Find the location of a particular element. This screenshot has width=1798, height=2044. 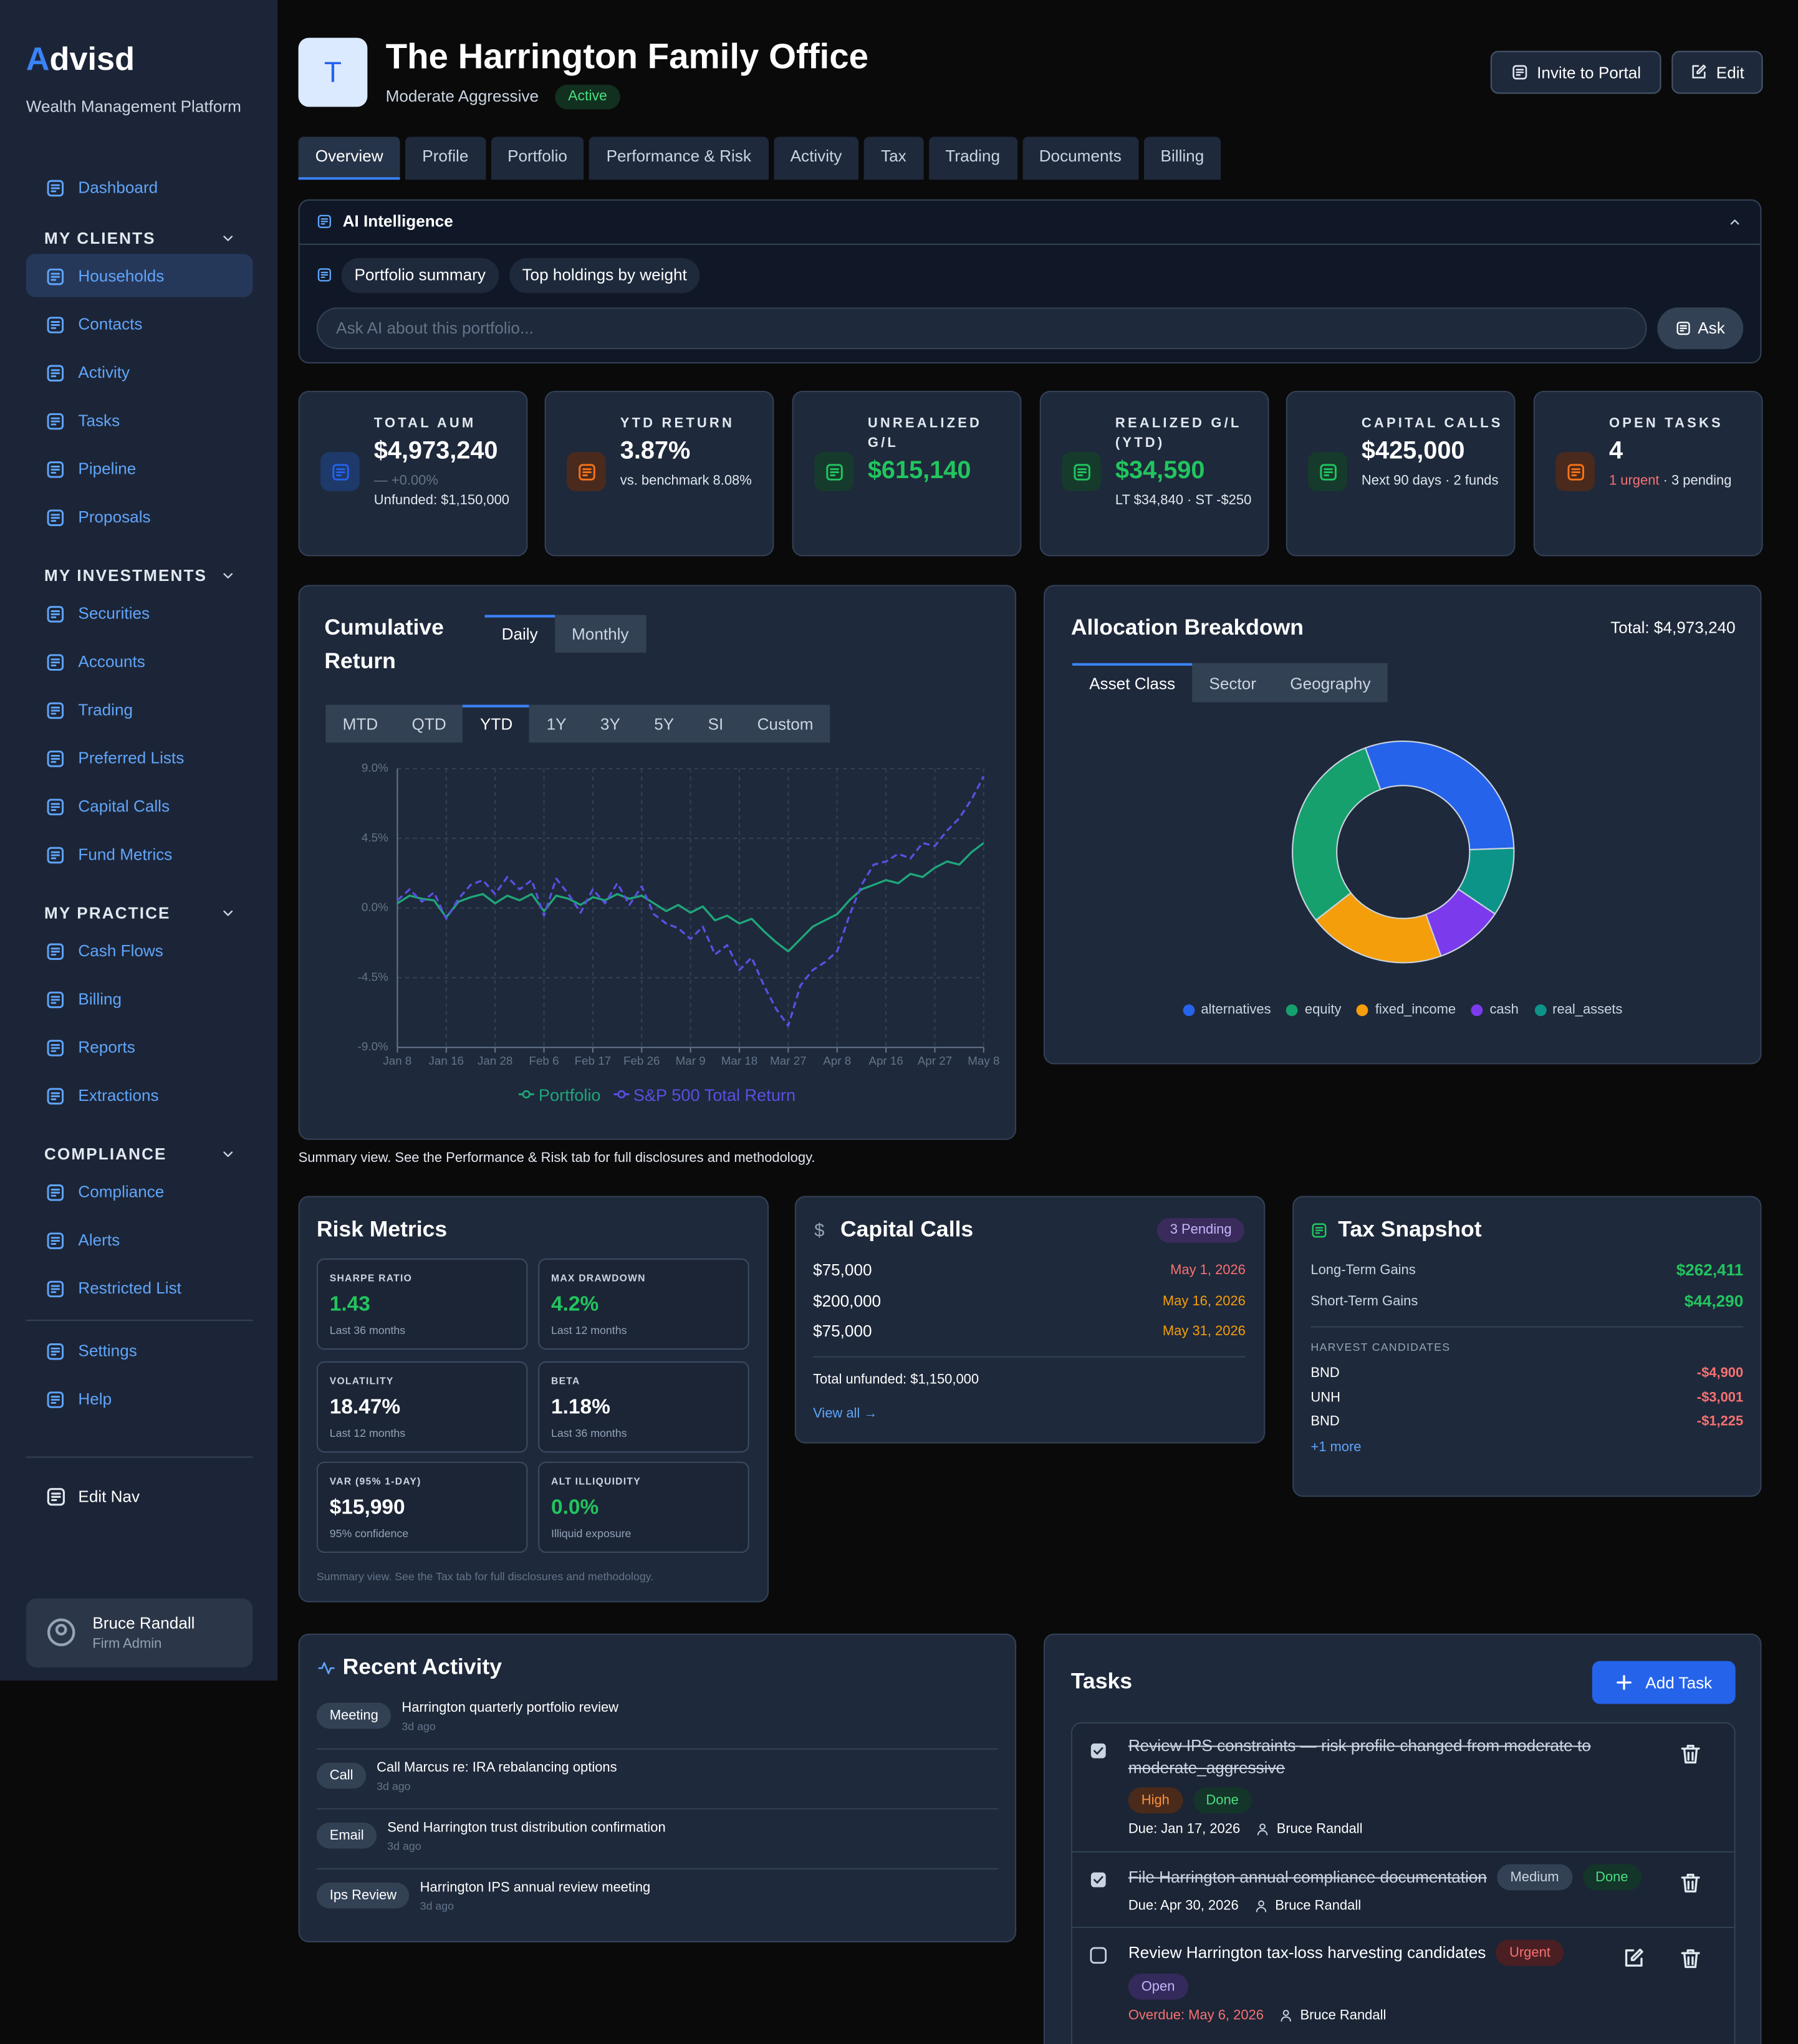

segment: 1Y is located at coordinates (556, 724).